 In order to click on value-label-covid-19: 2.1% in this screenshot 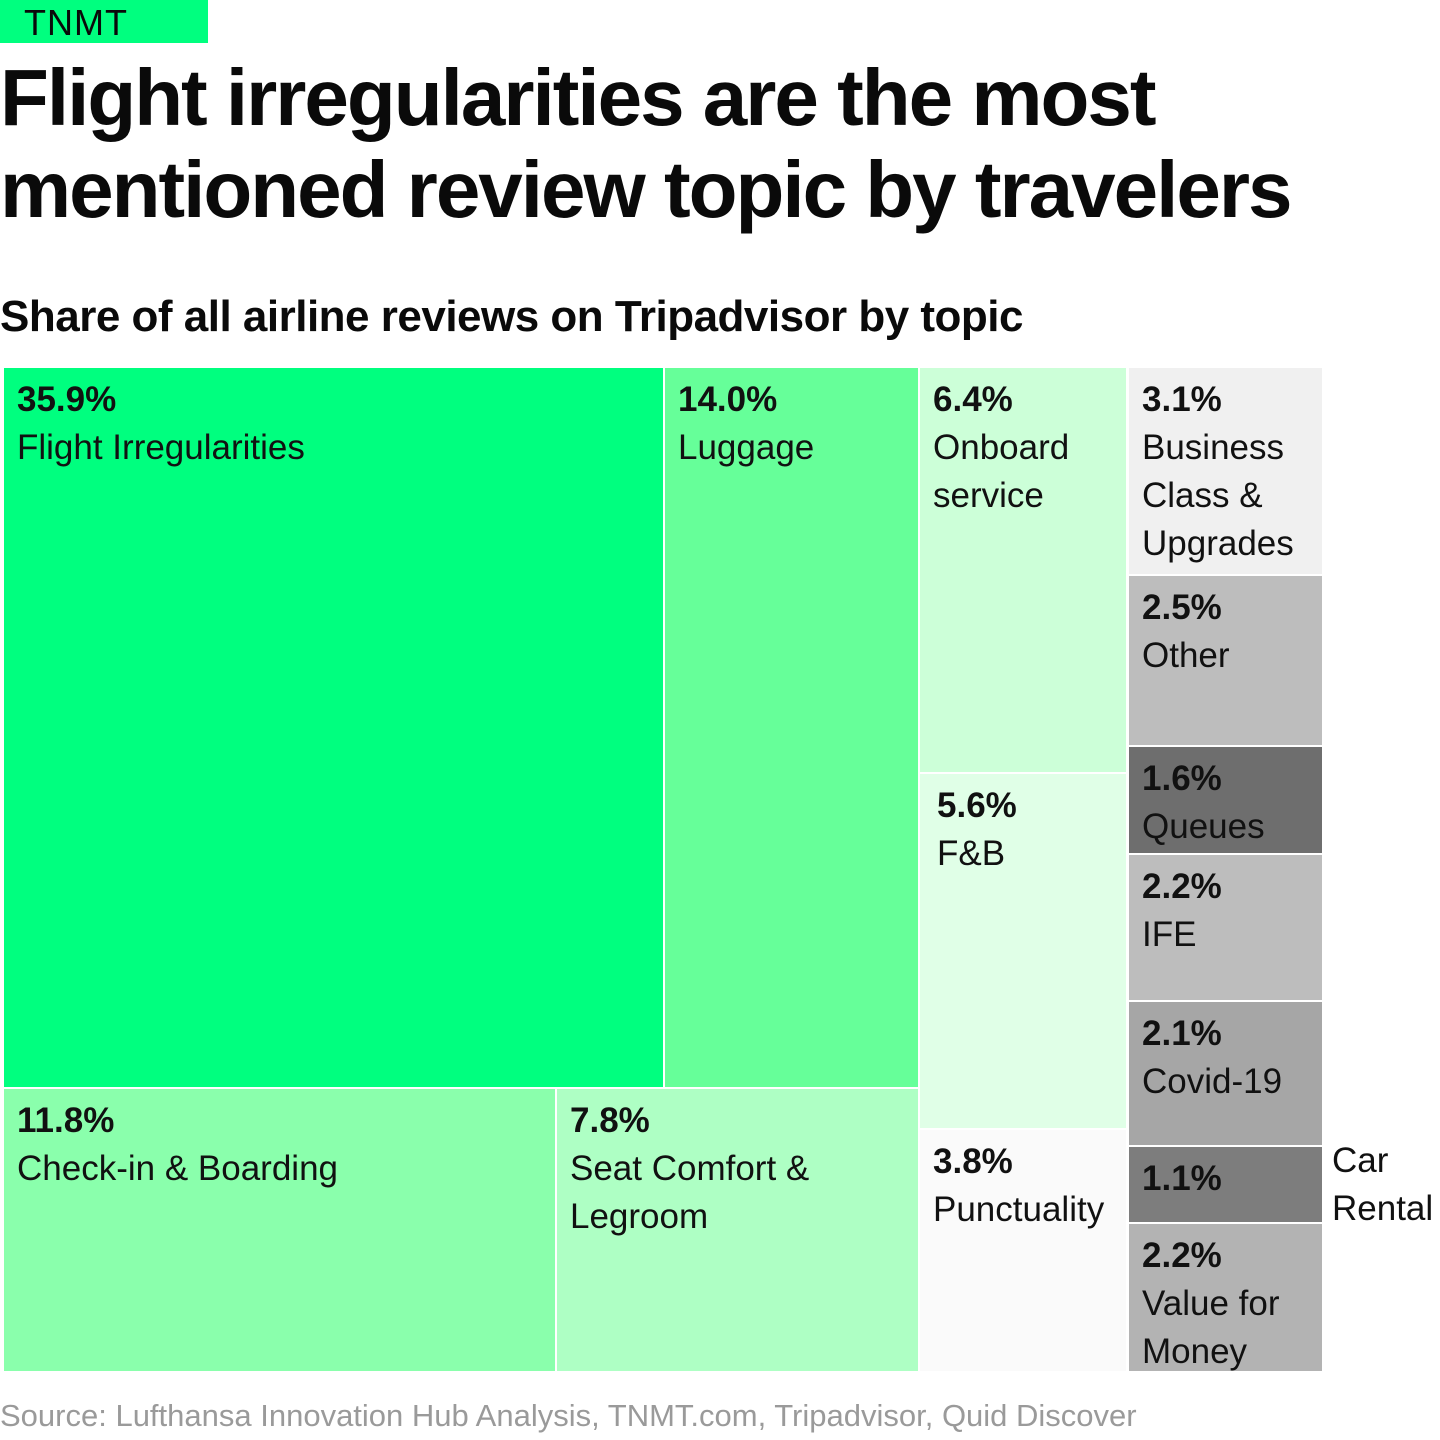, I will do `click(1182, 1033)`.